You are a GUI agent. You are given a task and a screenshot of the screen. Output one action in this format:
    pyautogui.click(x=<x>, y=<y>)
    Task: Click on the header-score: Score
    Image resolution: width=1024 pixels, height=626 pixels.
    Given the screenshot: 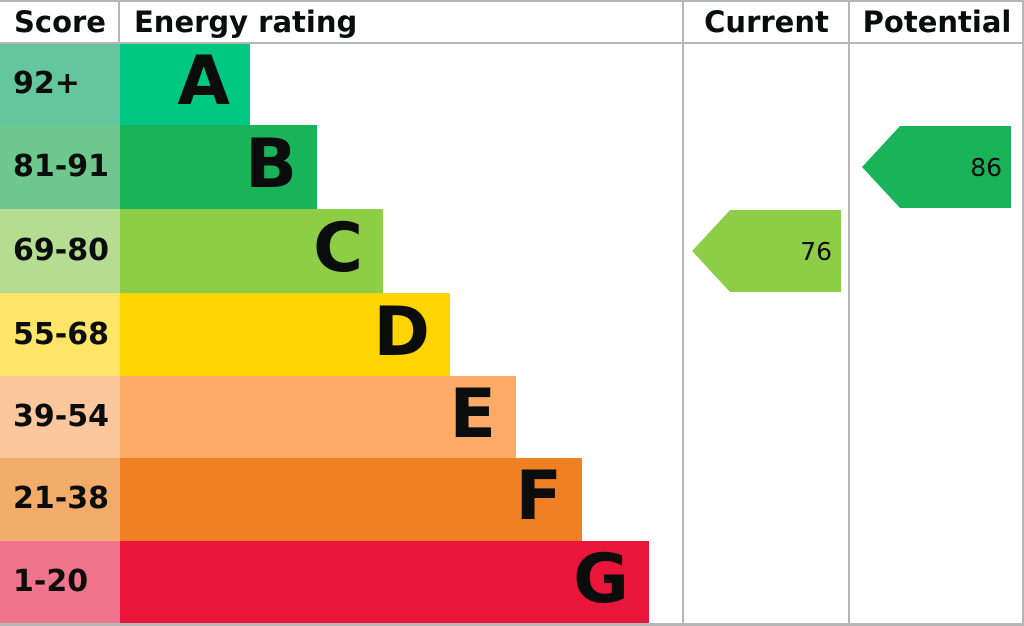 What is the action you would take?
    pyautogui.click(x=60, y=22)
    